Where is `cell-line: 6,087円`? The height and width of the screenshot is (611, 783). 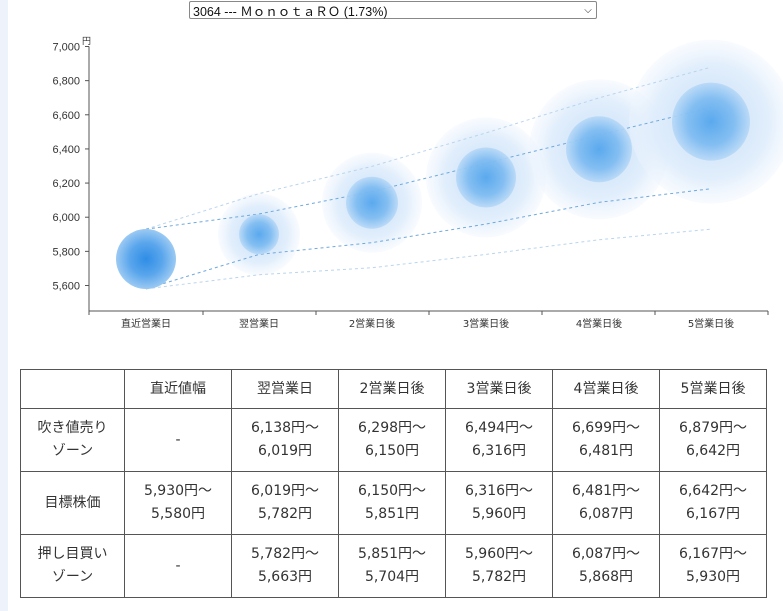
cell-line: 6,087円 is located at coordinates (606, 514).